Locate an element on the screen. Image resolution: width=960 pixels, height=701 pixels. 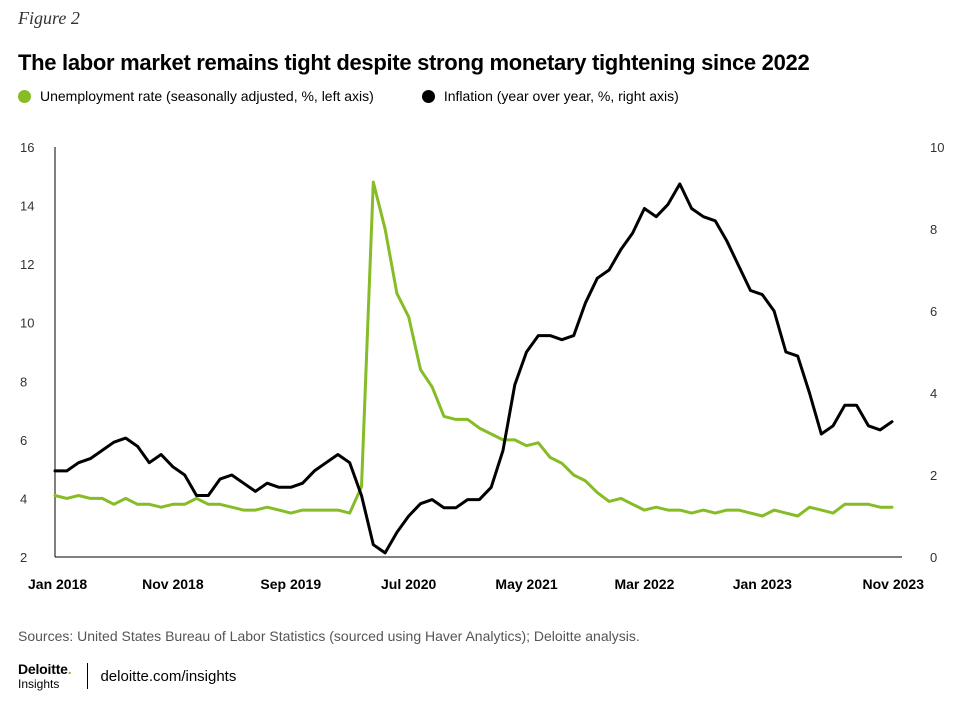
right-axis-tick-label: 2 is located at coordinates (933, 475).